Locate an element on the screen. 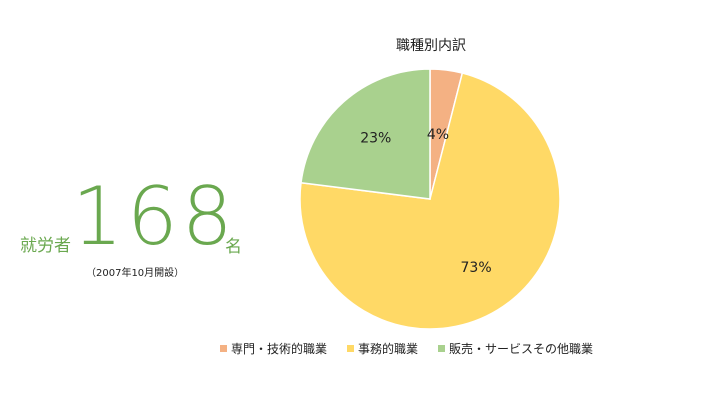 This screenshot has height=404, width=728. employees-unit: 名 is located at coordinates (233, 247).